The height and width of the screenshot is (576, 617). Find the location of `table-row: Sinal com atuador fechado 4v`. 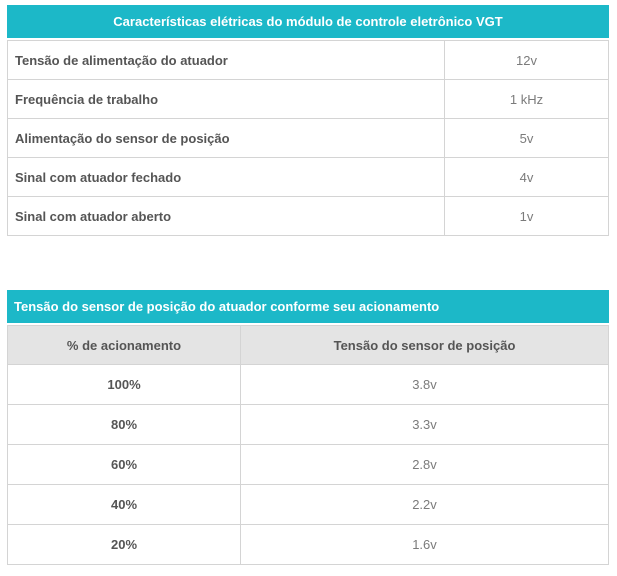

table-row: Sinal com atuador fechado 4v is located at coordinates (308, 177).